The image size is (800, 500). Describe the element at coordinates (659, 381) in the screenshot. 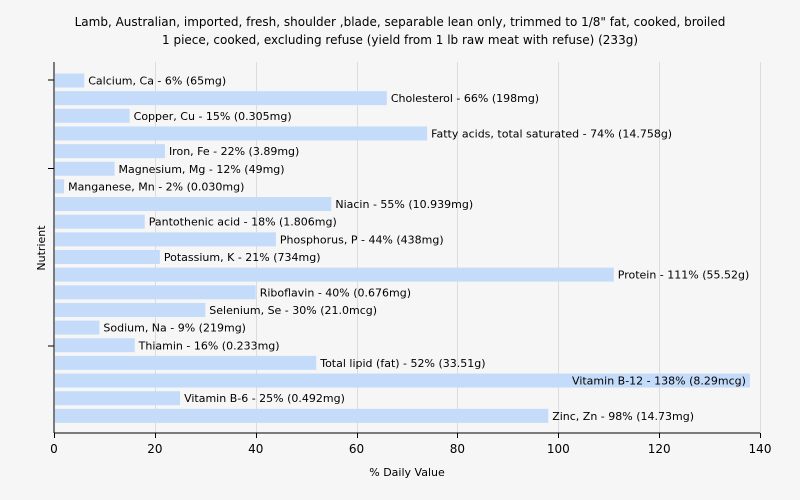

I see `bar-label: Vitamin B-12 - 138% (8.29mcg)` at that location.